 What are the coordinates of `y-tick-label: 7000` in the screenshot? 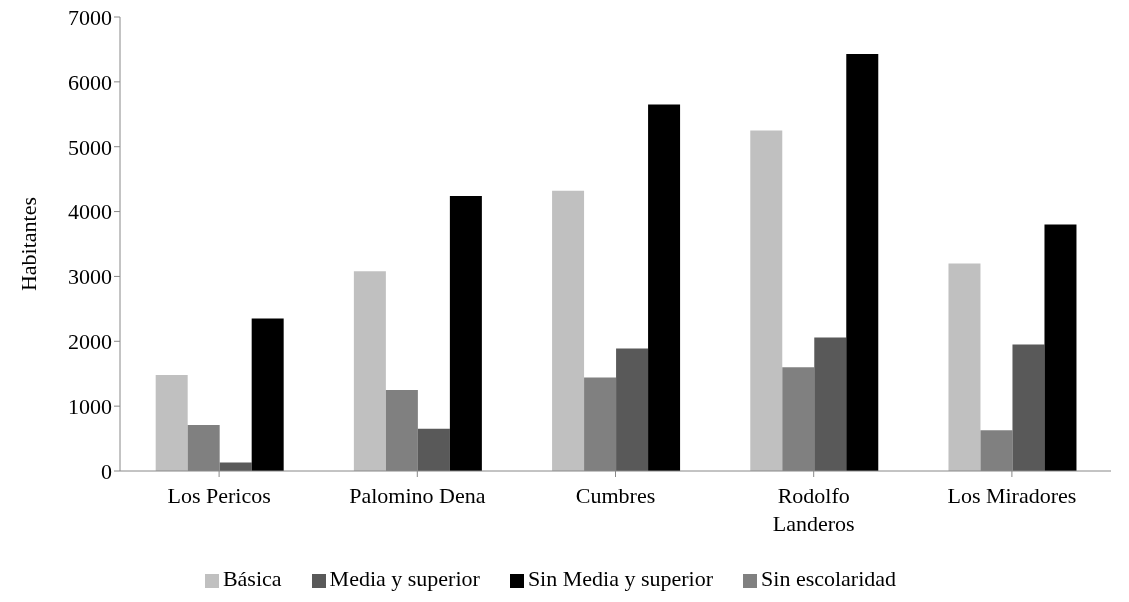 It's located at (90, 17).